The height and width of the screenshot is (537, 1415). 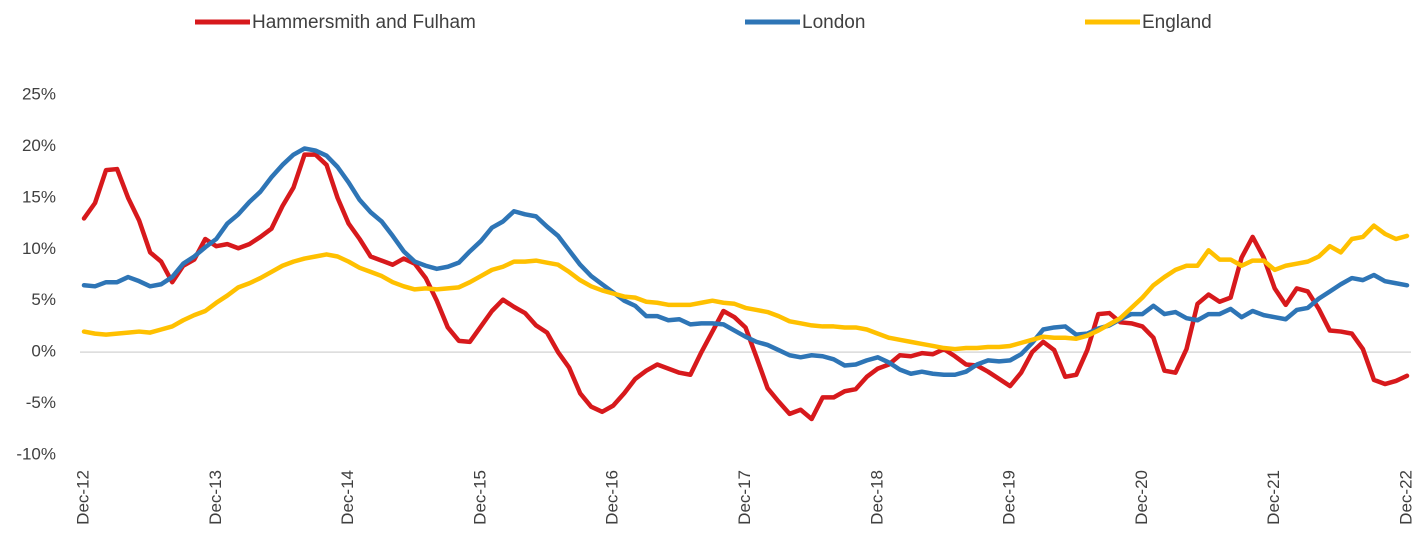 What do you see at coordinates (347, 497) in the screenshot?
I see `x-tick-label: Dec-14` at bounding box center [347, 497].